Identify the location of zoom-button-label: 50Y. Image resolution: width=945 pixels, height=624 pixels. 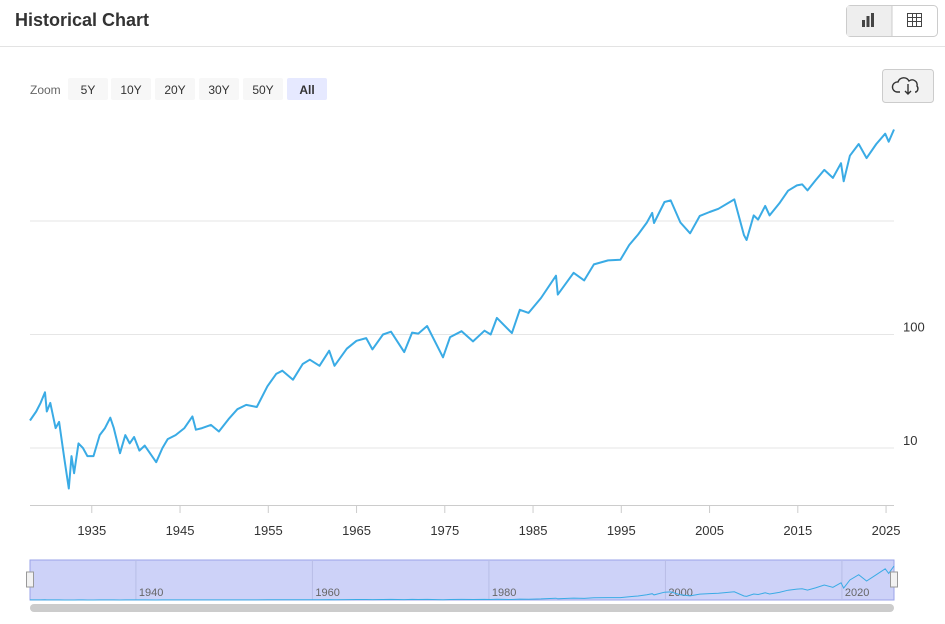
(262, 90).